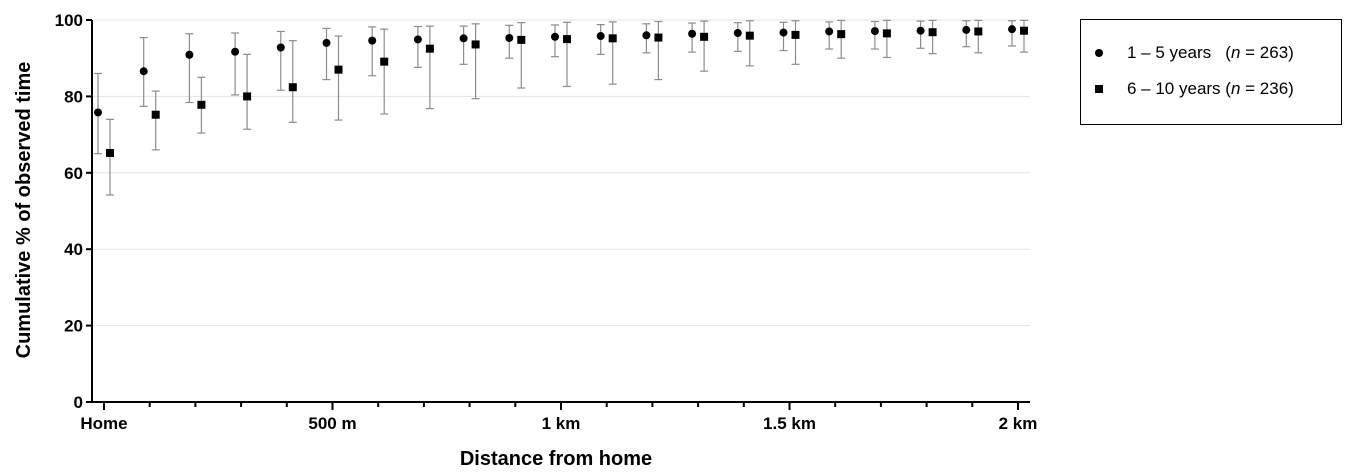 This screenshot has width=1350, height=474. I want to click on legend-item-6-10-years: 6 – 10 years (n = 236), so click(1194, 89).